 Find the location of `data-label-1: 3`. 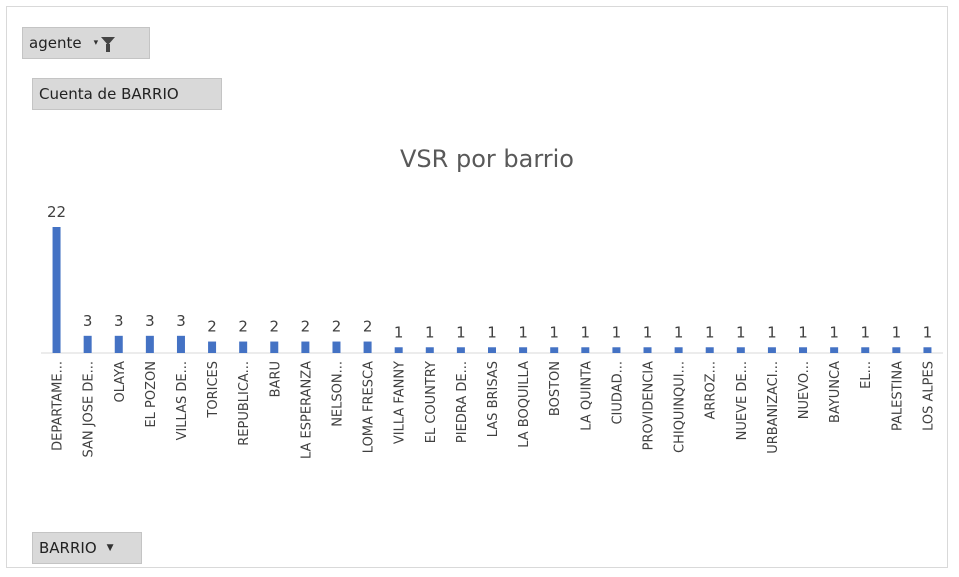

data-label-1: 3 is located at coordinates (88, 321).